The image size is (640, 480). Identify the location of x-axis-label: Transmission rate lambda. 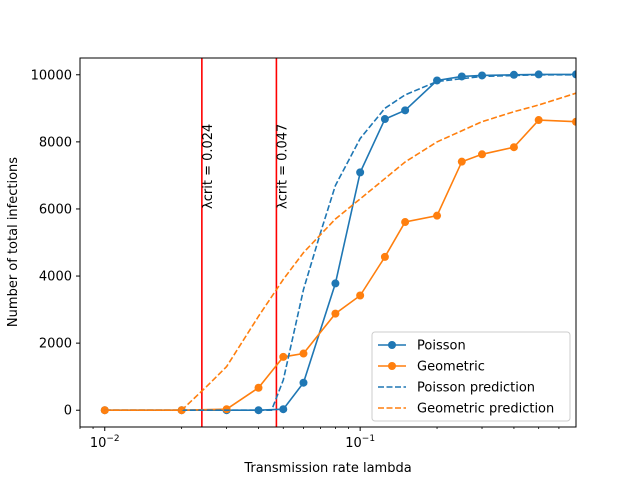
(327, 468).